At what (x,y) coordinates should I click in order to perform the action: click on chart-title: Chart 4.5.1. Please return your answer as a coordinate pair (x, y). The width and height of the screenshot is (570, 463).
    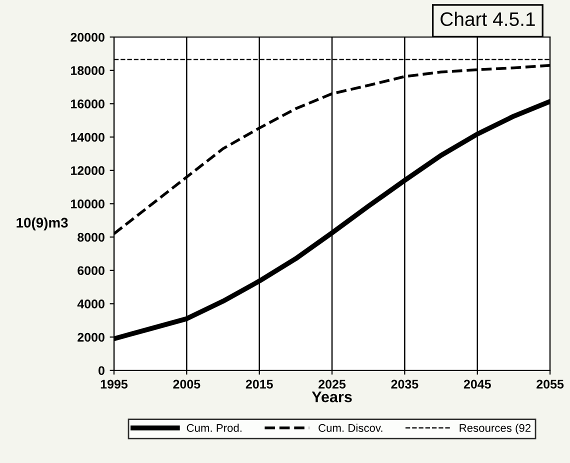
    Looking at the image, I should click on (487, 19).